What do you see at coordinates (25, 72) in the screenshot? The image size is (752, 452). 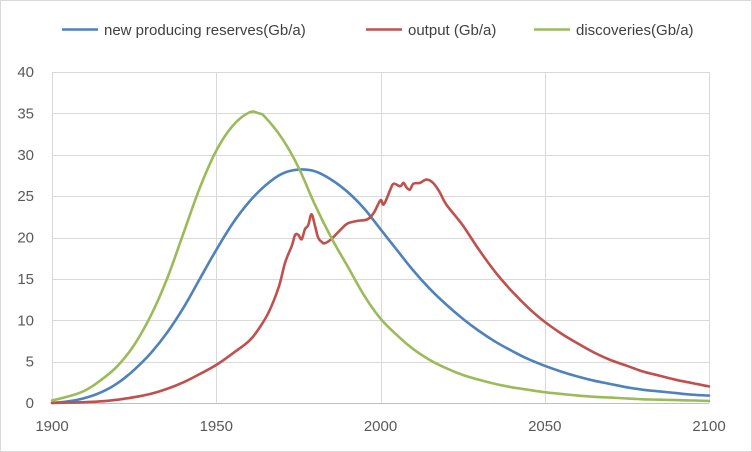 I see `y-tick-label: 40` at bounding box center [25, 72].